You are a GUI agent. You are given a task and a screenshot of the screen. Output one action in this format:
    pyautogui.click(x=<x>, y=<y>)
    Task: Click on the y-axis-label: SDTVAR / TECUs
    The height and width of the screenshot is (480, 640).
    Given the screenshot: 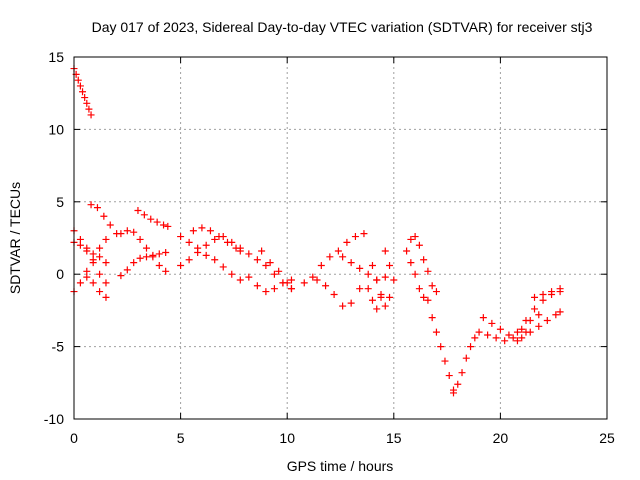 What is the action you would take?
    pyautogui.click(x=15, y=238)
    